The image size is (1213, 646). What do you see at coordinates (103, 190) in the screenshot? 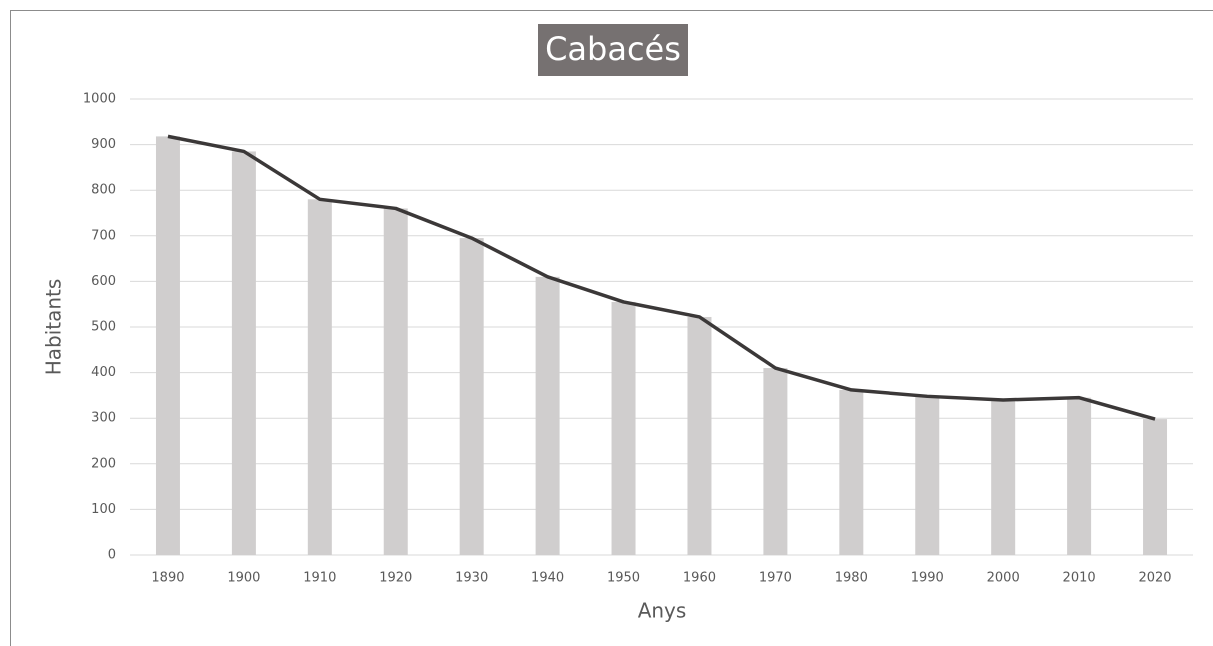
I see `y-tick-label: 800` at bounding box center [103, 190].